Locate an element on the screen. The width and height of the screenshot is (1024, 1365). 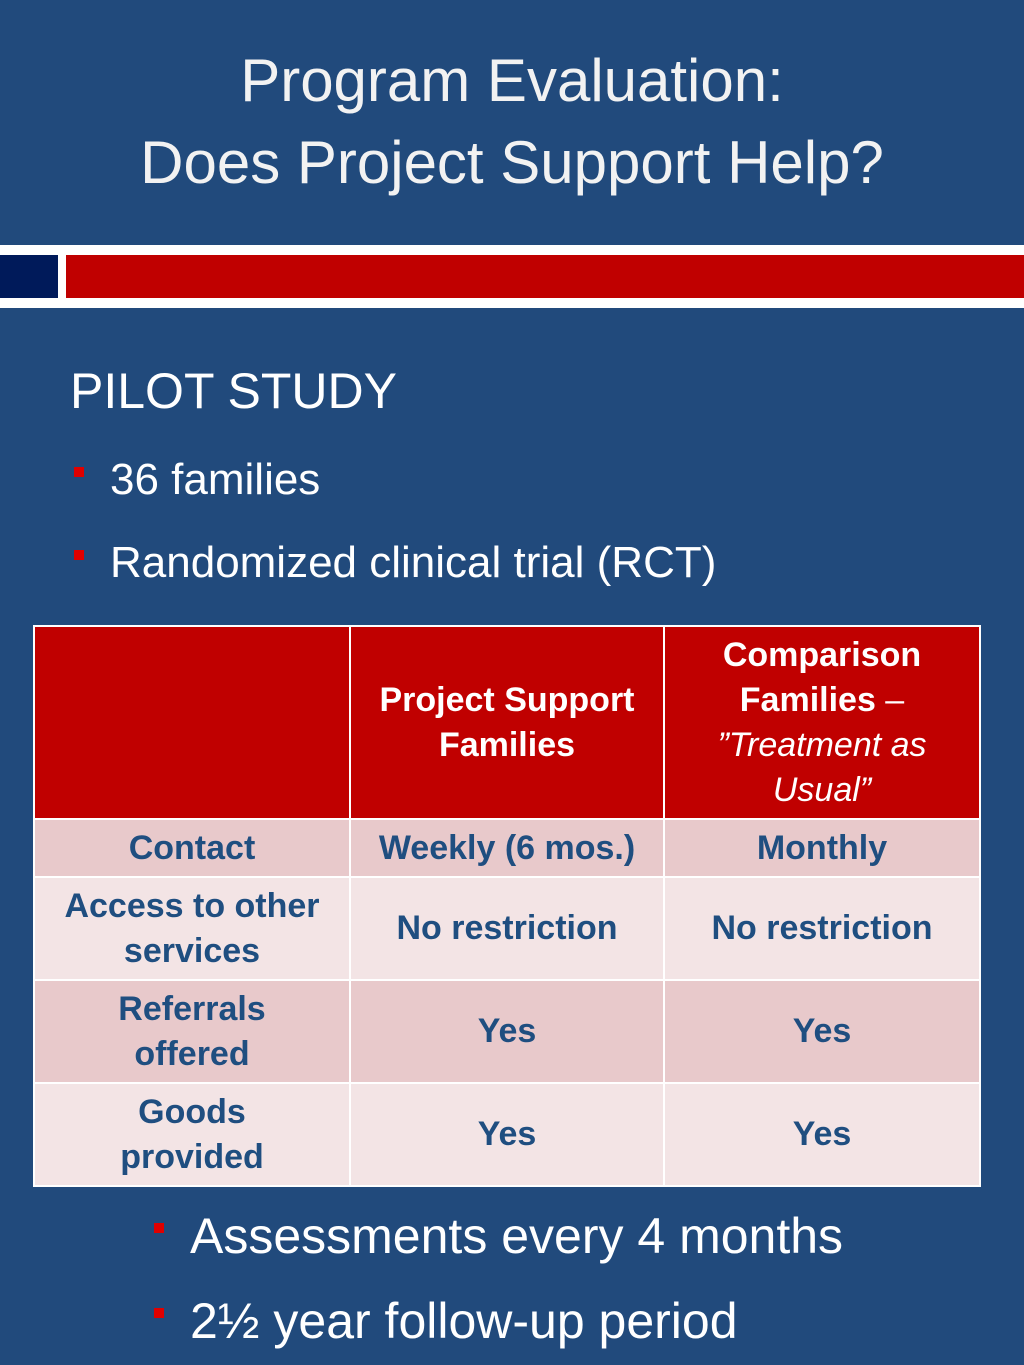
bullet-text: Assessments every 4 months is located at coordinates (517, 1236).